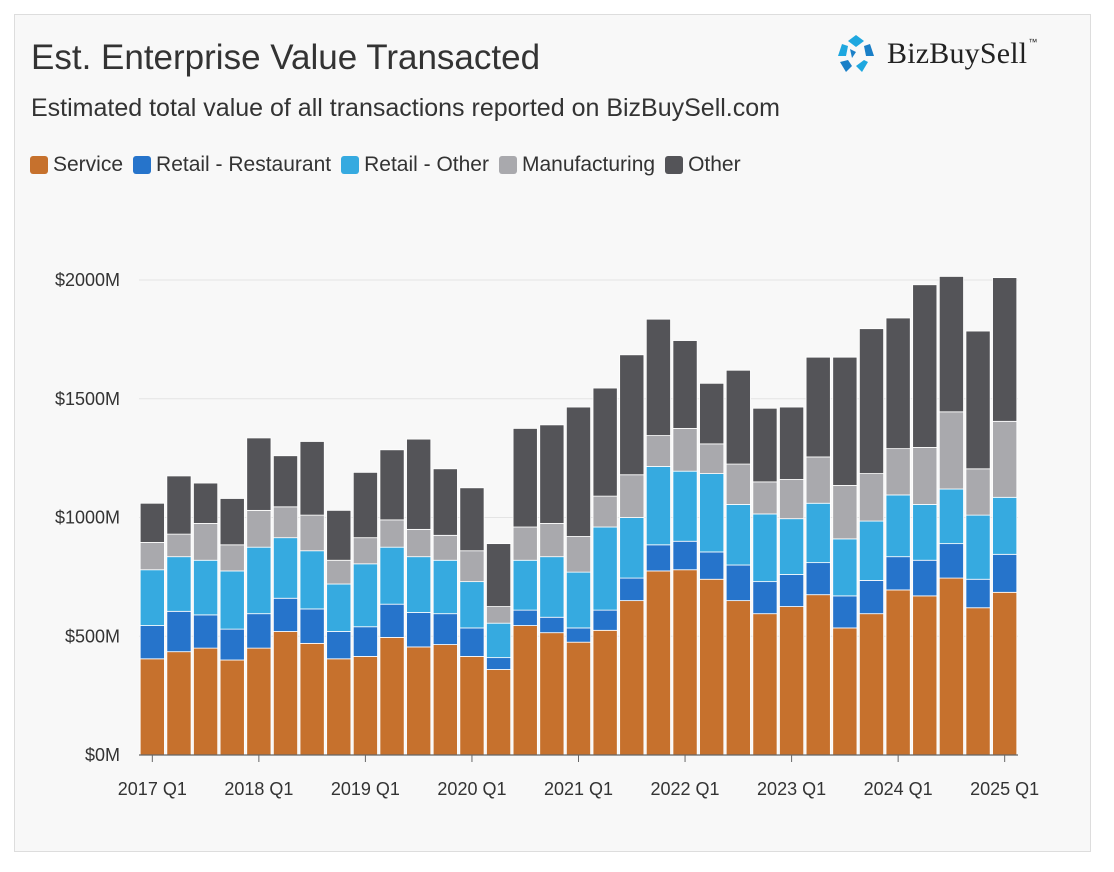 This screenshot has height=872, width=1114. Describe the element at coordinates (415, 165) in the screenshot. I see `legend-item-retail-other: Retail - Other` at that location.